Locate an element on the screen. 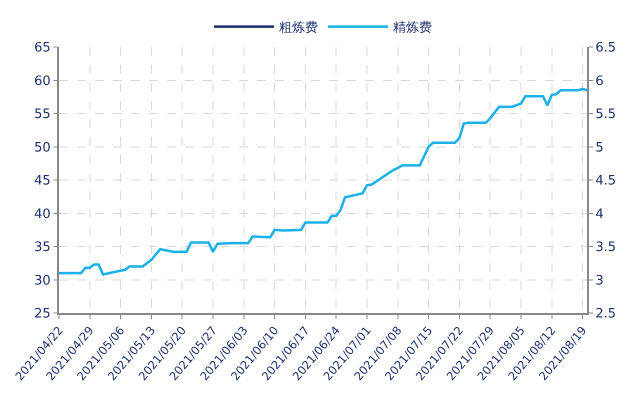 Image resolution: width=637 pixels, height=408 pixels. y2-tick-label: 3 is located at coordinates (599, 280).